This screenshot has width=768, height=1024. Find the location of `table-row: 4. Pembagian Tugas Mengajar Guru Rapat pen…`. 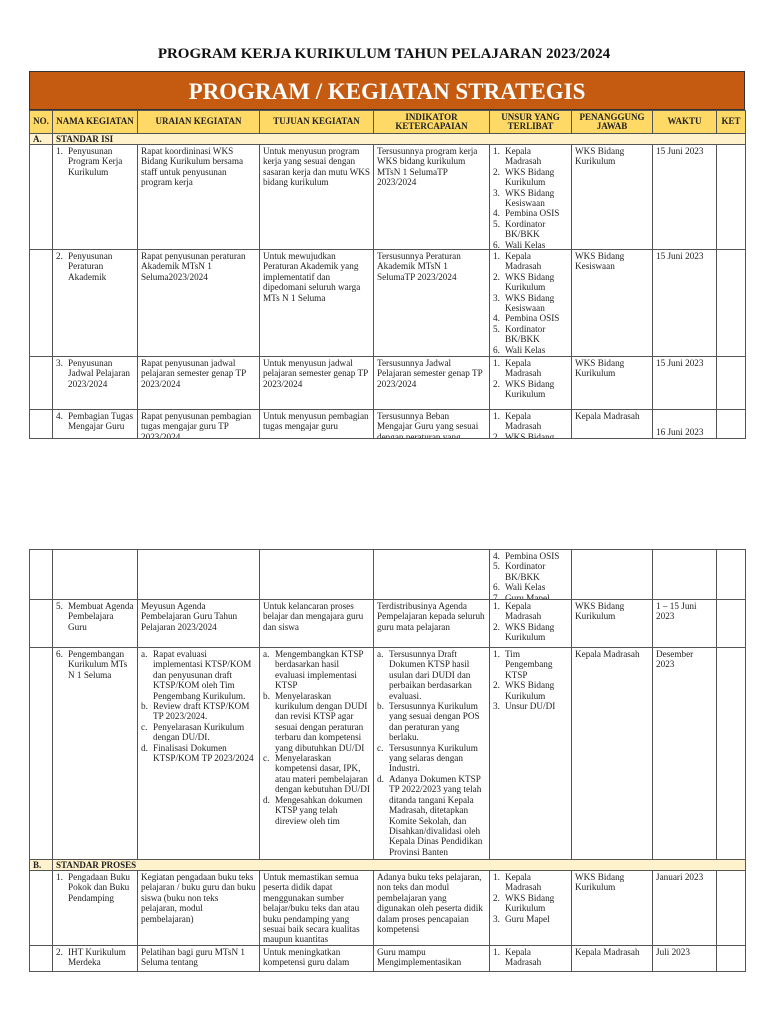

table-row: 4. Pembagian Tugas Mengajar Guru Rapat pen… is located at coordinates (387, 424).